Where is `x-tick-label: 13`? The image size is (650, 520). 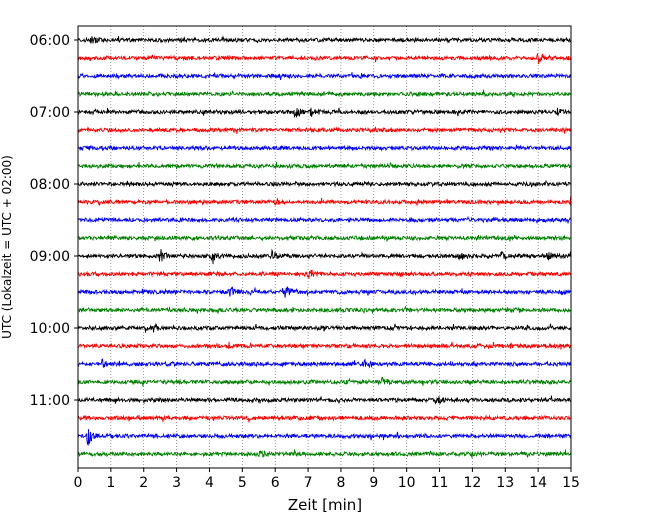
x-tick-label: 13 is located at coordinates (505, 483).